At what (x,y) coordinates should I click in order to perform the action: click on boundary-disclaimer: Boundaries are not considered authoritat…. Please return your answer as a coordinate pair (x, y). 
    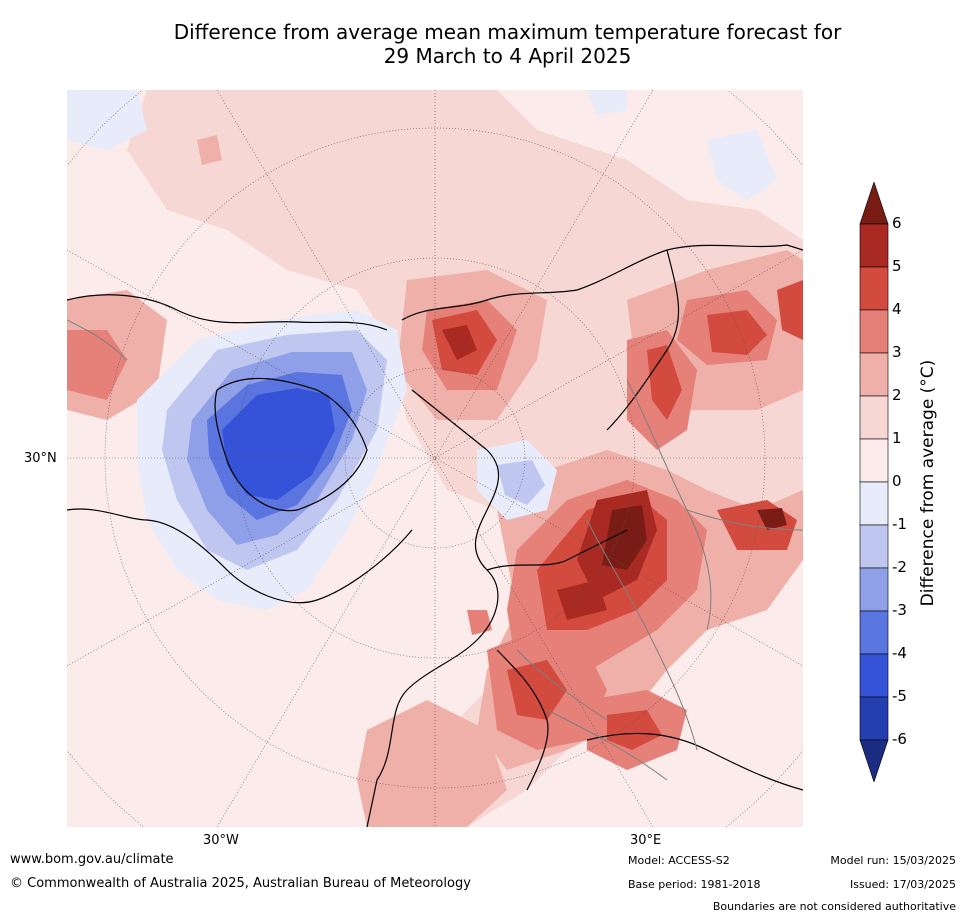
    Looking at the image, I should click on (834, 906).